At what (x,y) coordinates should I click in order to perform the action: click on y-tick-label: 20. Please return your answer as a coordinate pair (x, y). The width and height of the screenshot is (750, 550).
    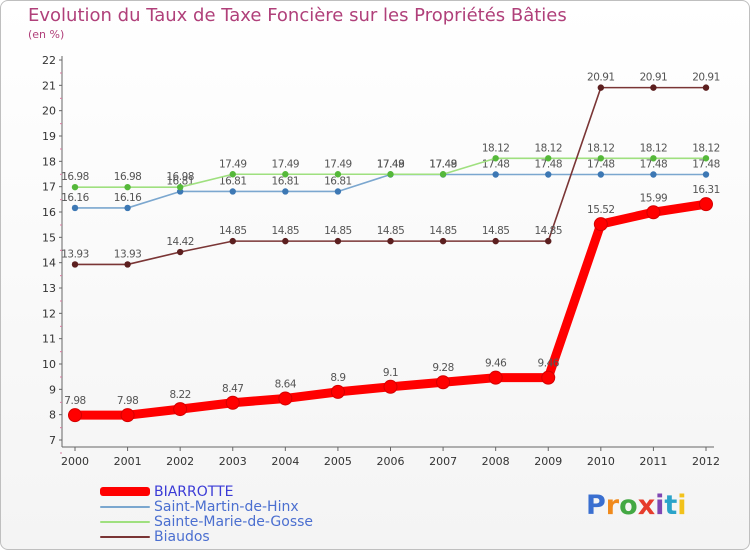
    Looking at the image, I should click on (49, 111).